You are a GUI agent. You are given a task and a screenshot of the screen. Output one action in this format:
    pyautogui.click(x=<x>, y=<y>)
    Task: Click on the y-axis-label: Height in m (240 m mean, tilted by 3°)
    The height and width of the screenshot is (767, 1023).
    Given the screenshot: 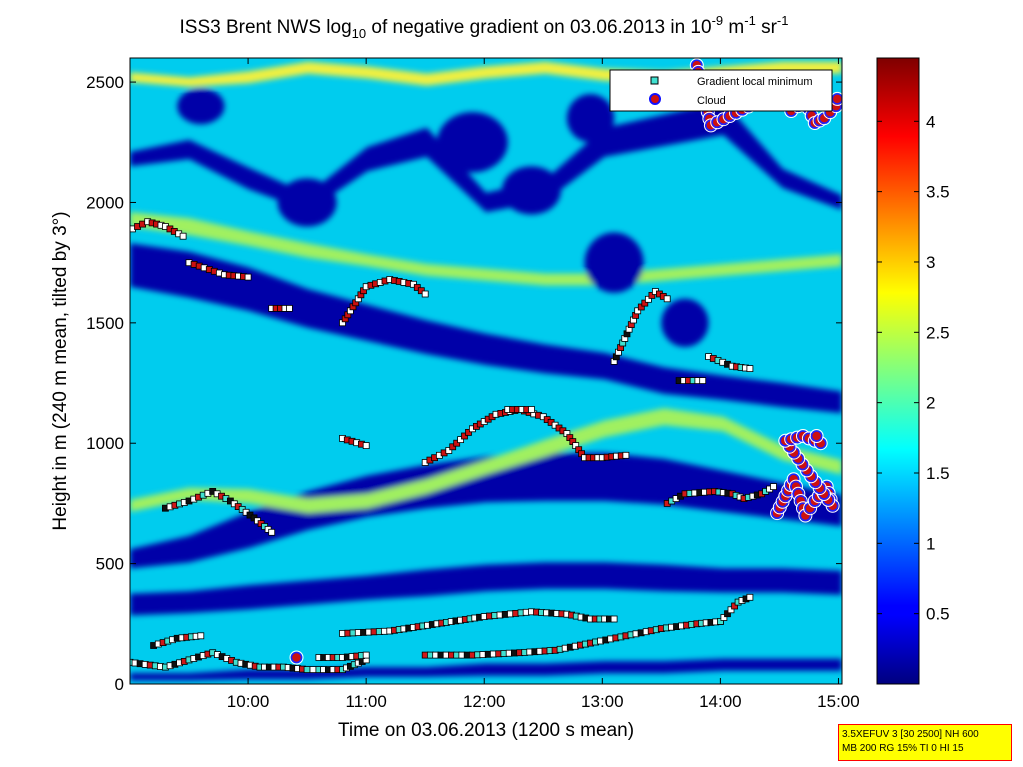 What is the action you would take?
    pyautogui.click(x=60, y=370)
    